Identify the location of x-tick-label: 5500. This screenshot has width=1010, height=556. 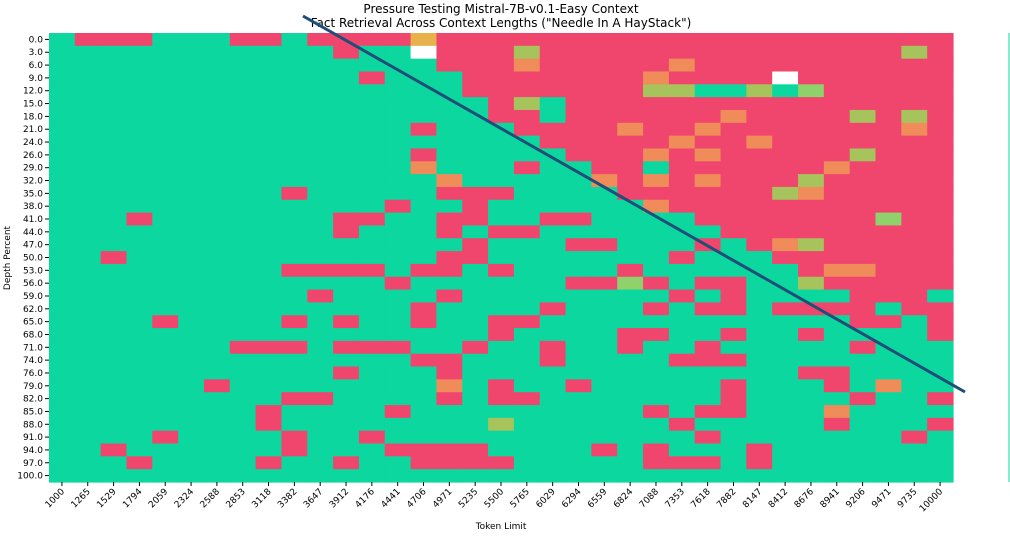
(494, 498).